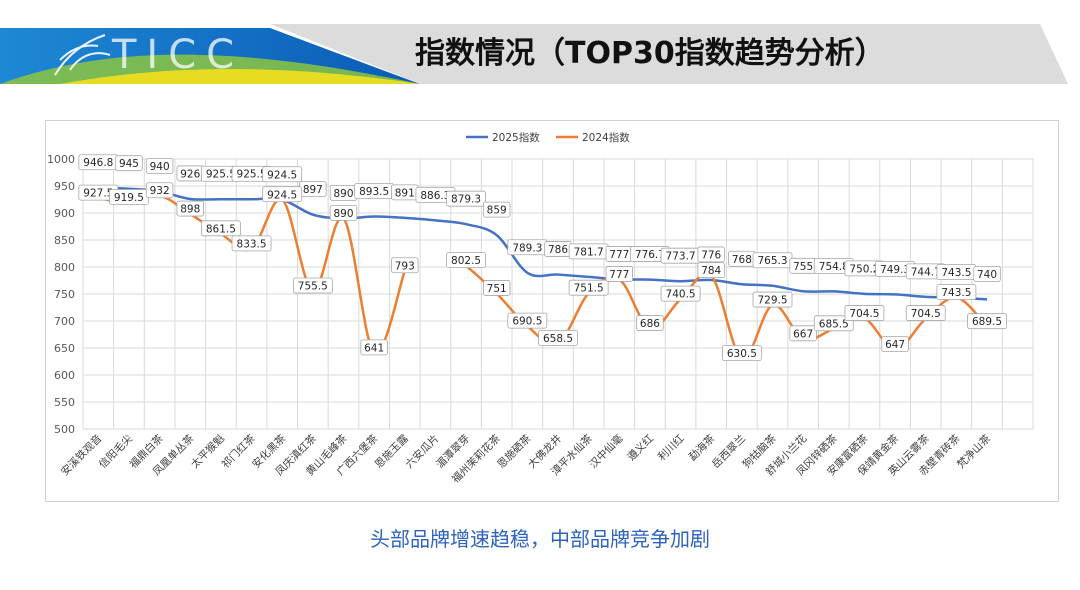 Image resolution: width=1080 pixels, height=590 pixels. Describe the element at coordinates (374, 192) in the screenshot. I see `data-label-2025: 893.5` at that location.